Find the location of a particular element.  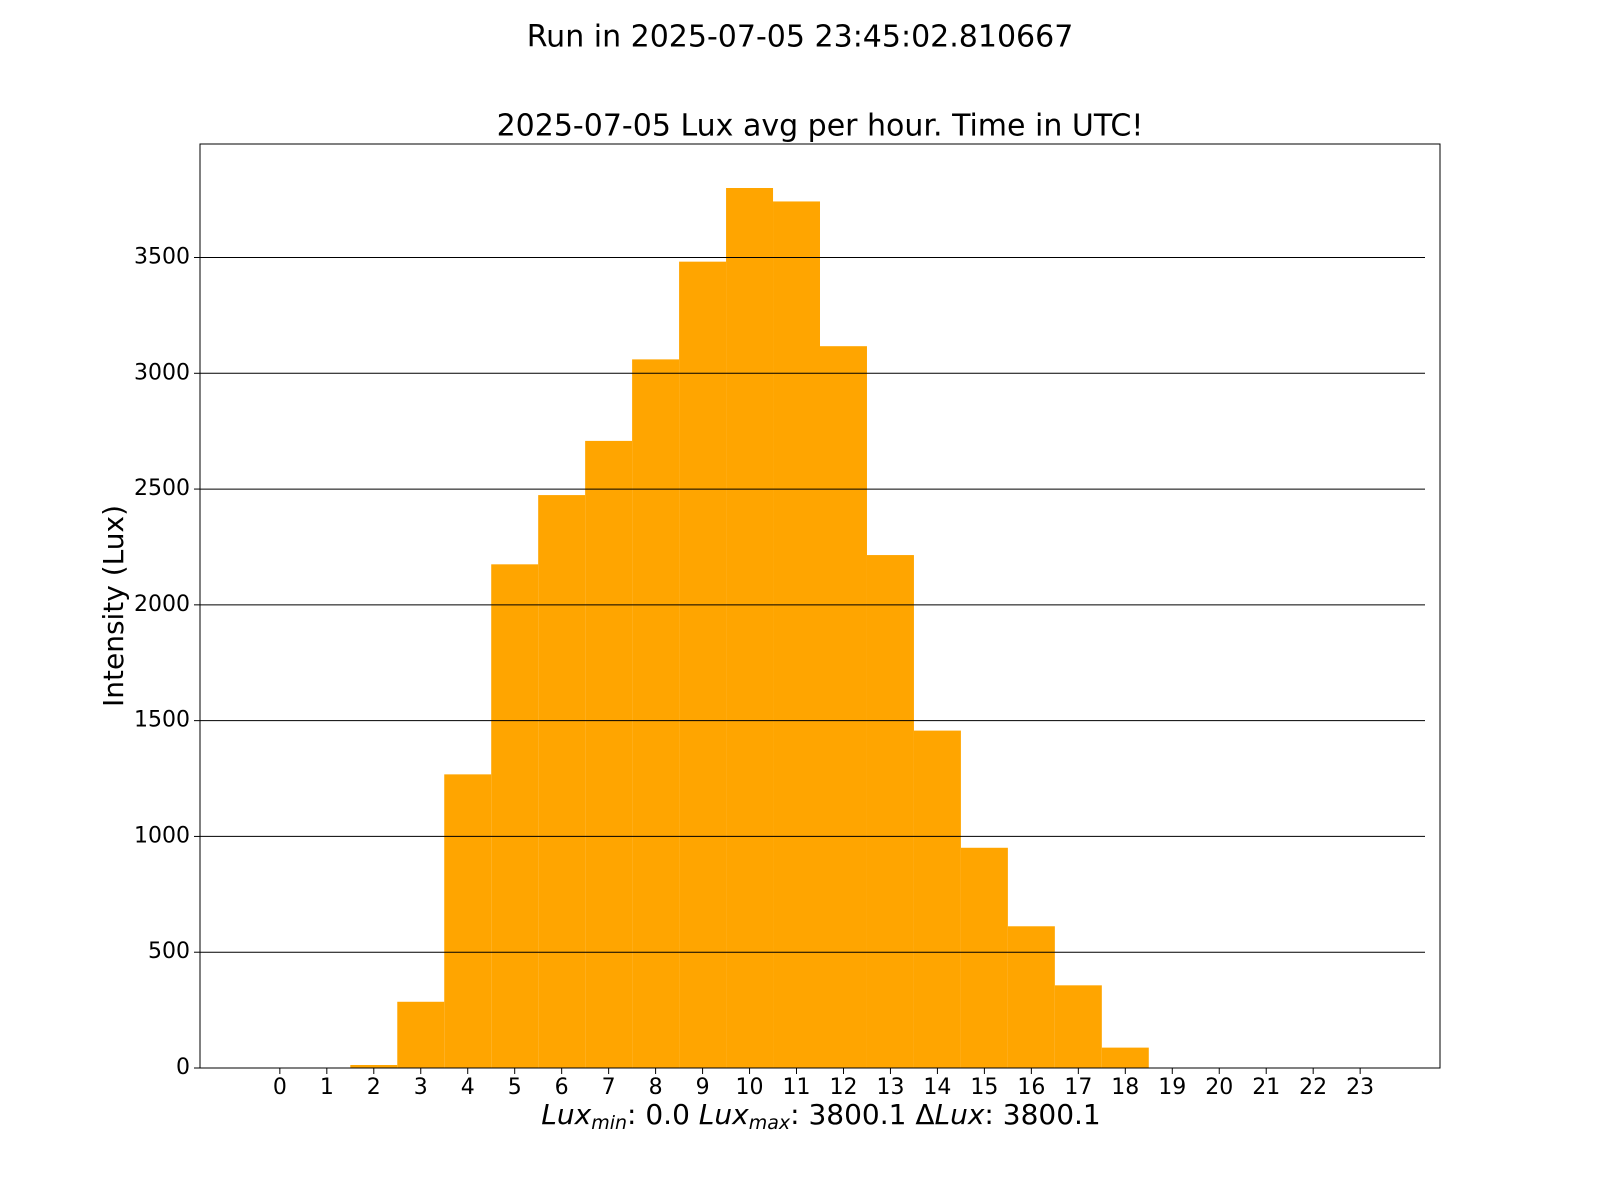

x-tick-label: 23 is located at coordinates (1360, 1087).